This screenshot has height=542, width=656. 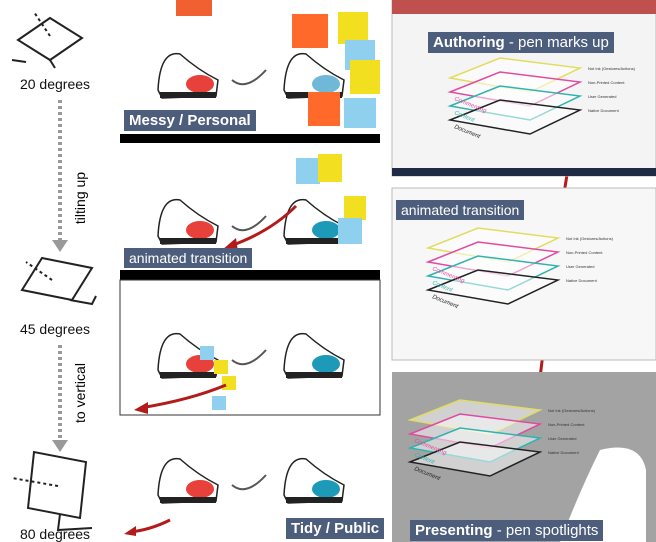 I want to click on panel-label: Messy / Personal, so click(x=190, y=120).